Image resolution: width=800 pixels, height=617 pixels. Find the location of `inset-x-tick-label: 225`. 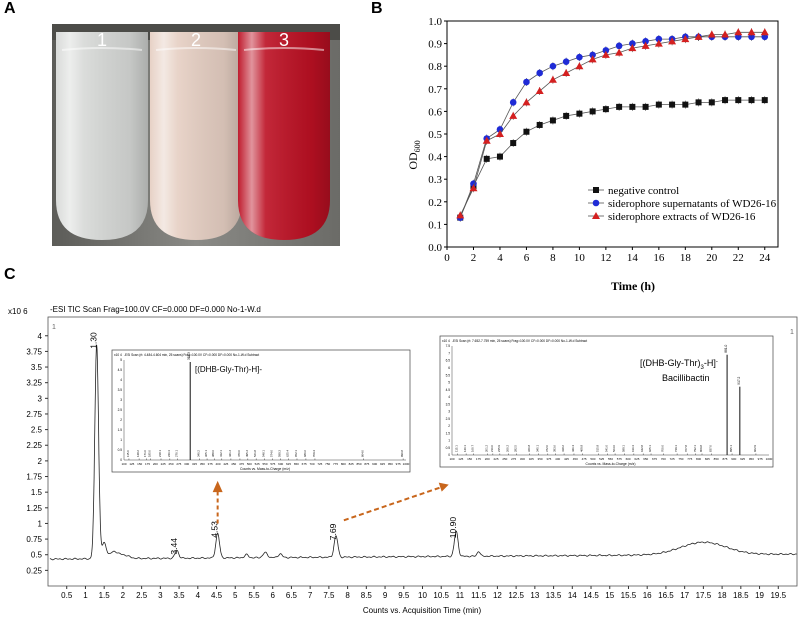

inset-x-tick-label: 225 is located at coordinates (496, 459).